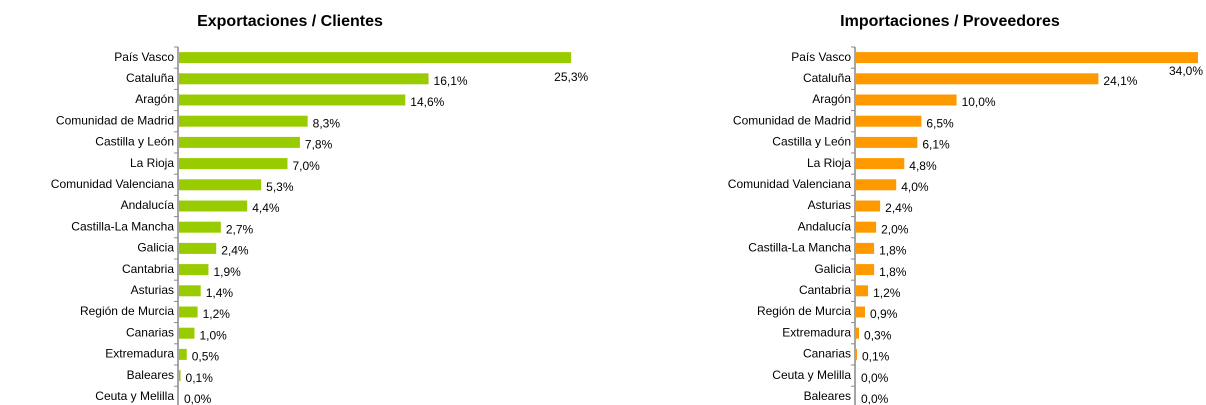 The width and height of the screenshot is (1206, 405). What do you see at coordinates (1120, 81) in the screenshot?
I see `value-label: 24,1%` at bounding box center [1120, 81].